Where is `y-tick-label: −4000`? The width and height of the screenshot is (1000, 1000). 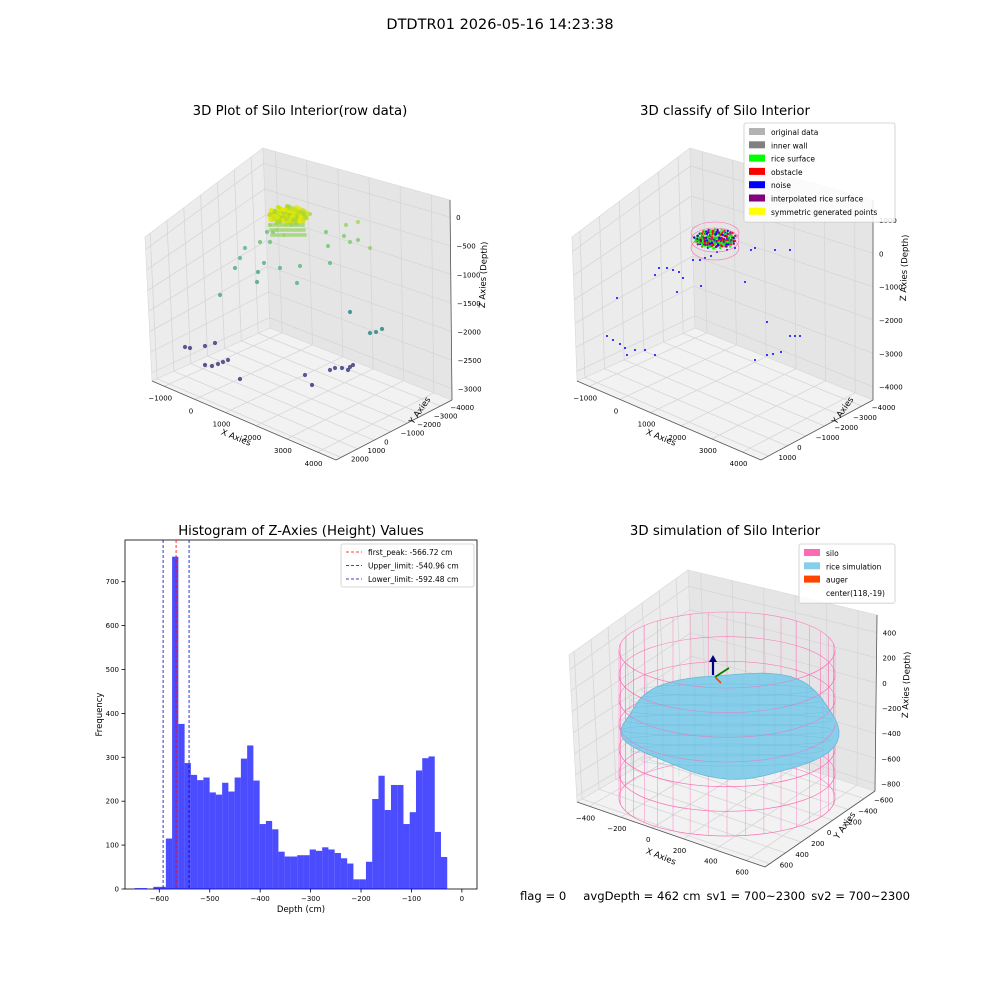 y-tick-label: −4000 is located at coordinates (884, 408).